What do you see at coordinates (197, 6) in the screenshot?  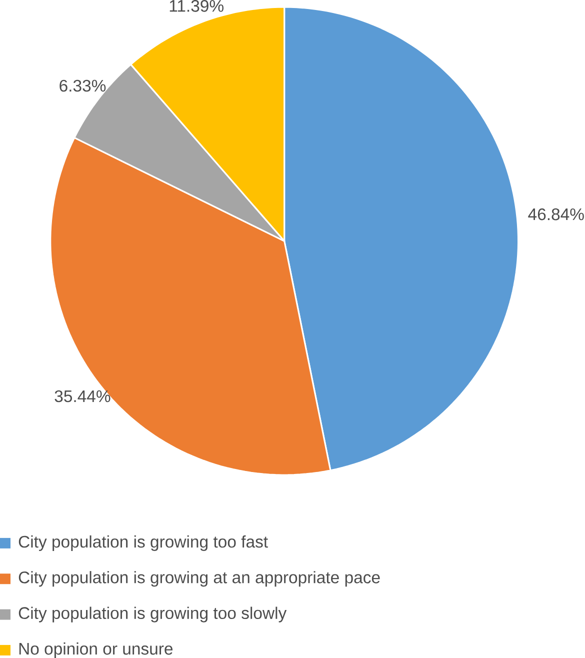 I see `data-label: 11.39%` at bounding box center [197, 6].